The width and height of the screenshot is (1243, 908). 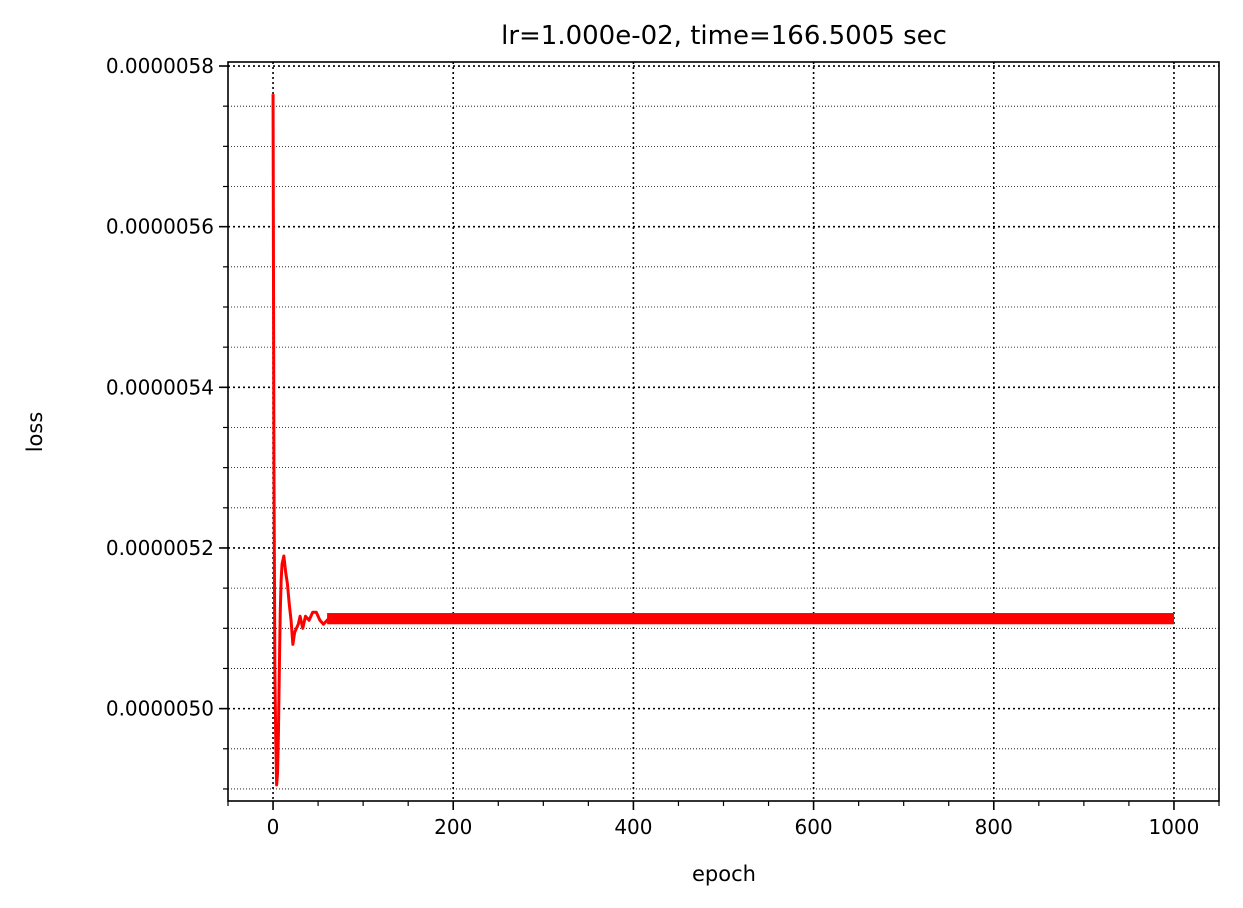 What do you see at coordinates (750, 619) in the screenshot?
I see `loss-oscillation-band` at bounding box center [750, 619].